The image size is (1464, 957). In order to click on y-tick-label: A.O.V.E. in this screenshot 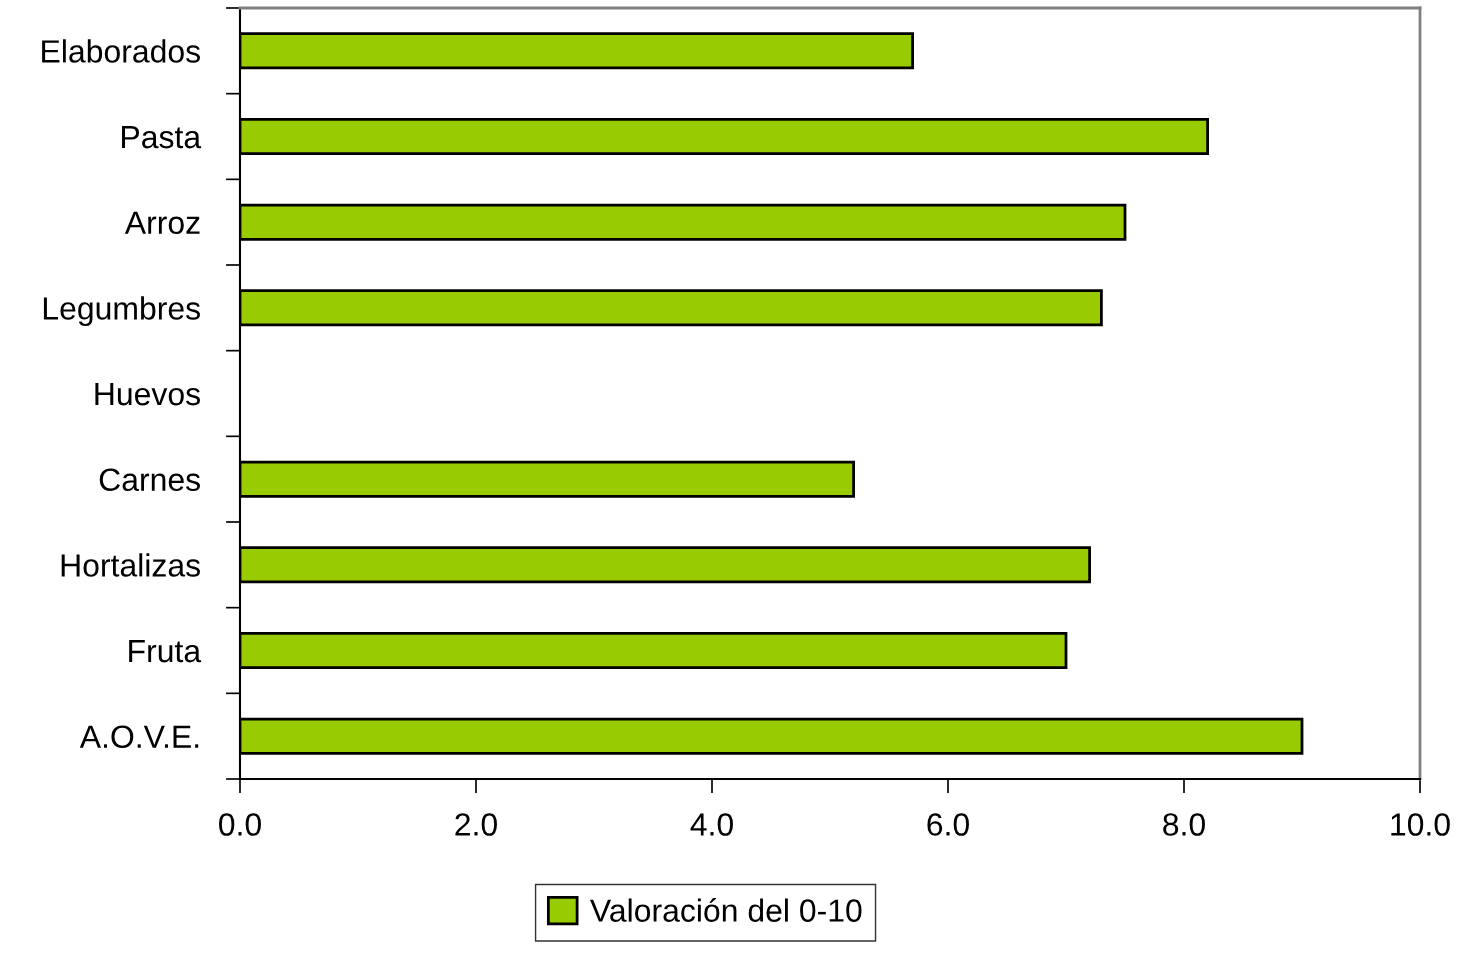, I will do `click(139, 737)`.